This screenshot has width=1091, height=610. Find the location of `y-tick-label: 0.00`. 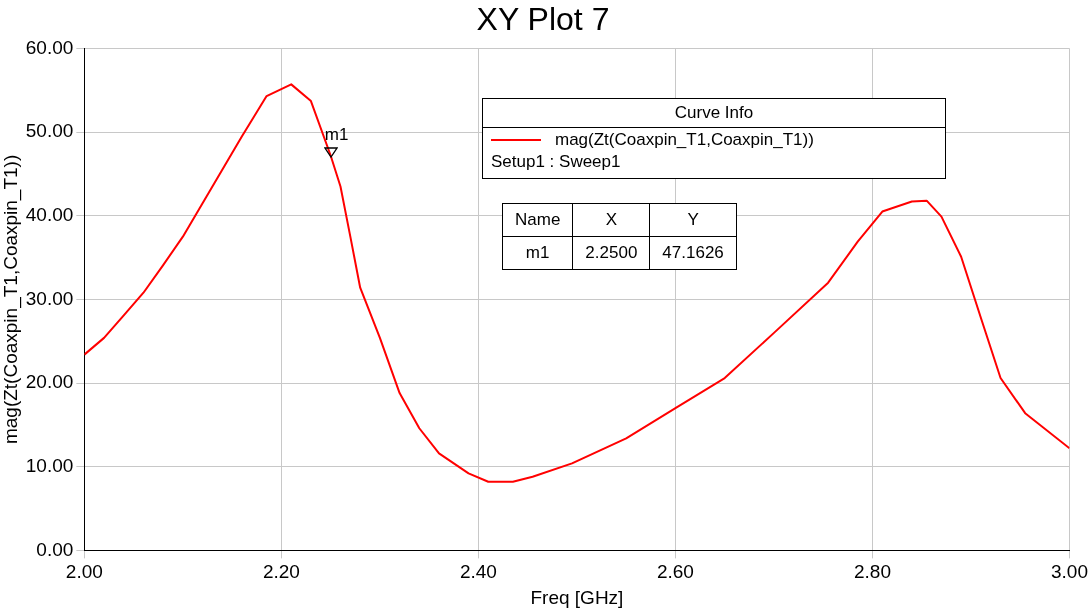

y-tick-label: 0.00 is located at coordinates (55, 549).